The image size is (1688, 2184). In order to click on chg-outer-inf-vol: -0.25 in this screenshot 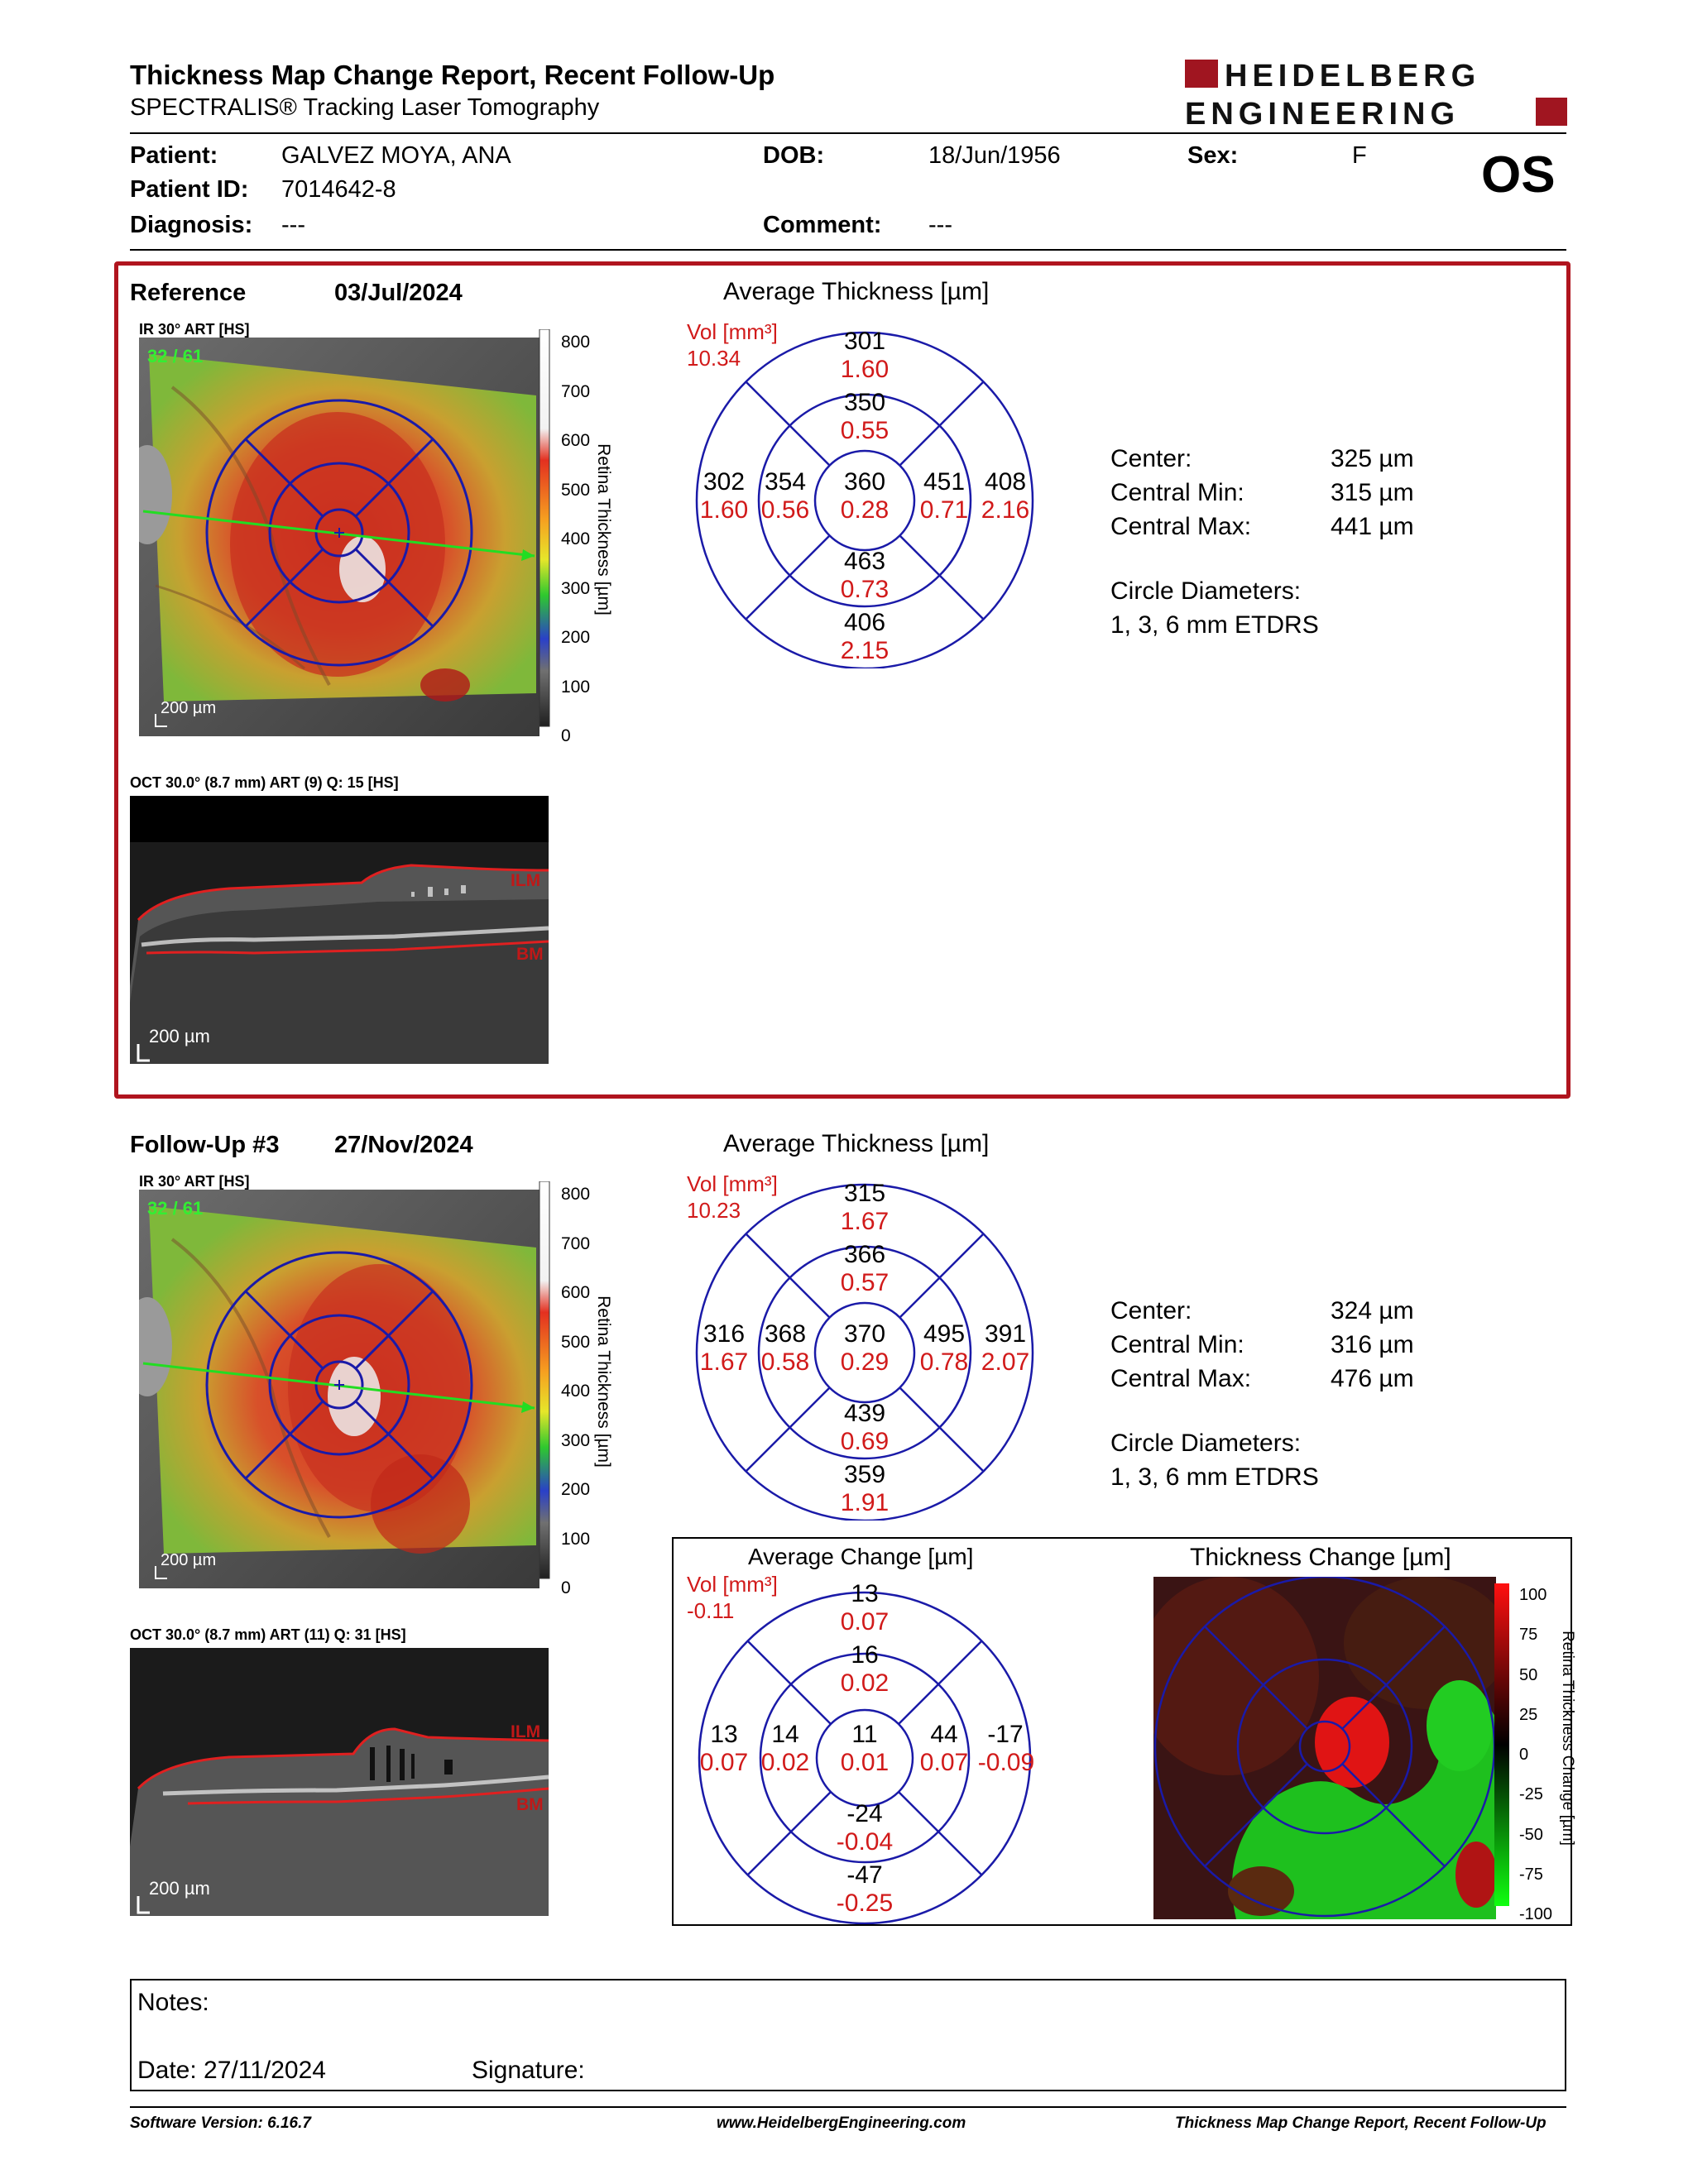, I will do `click(865, 1903)`.